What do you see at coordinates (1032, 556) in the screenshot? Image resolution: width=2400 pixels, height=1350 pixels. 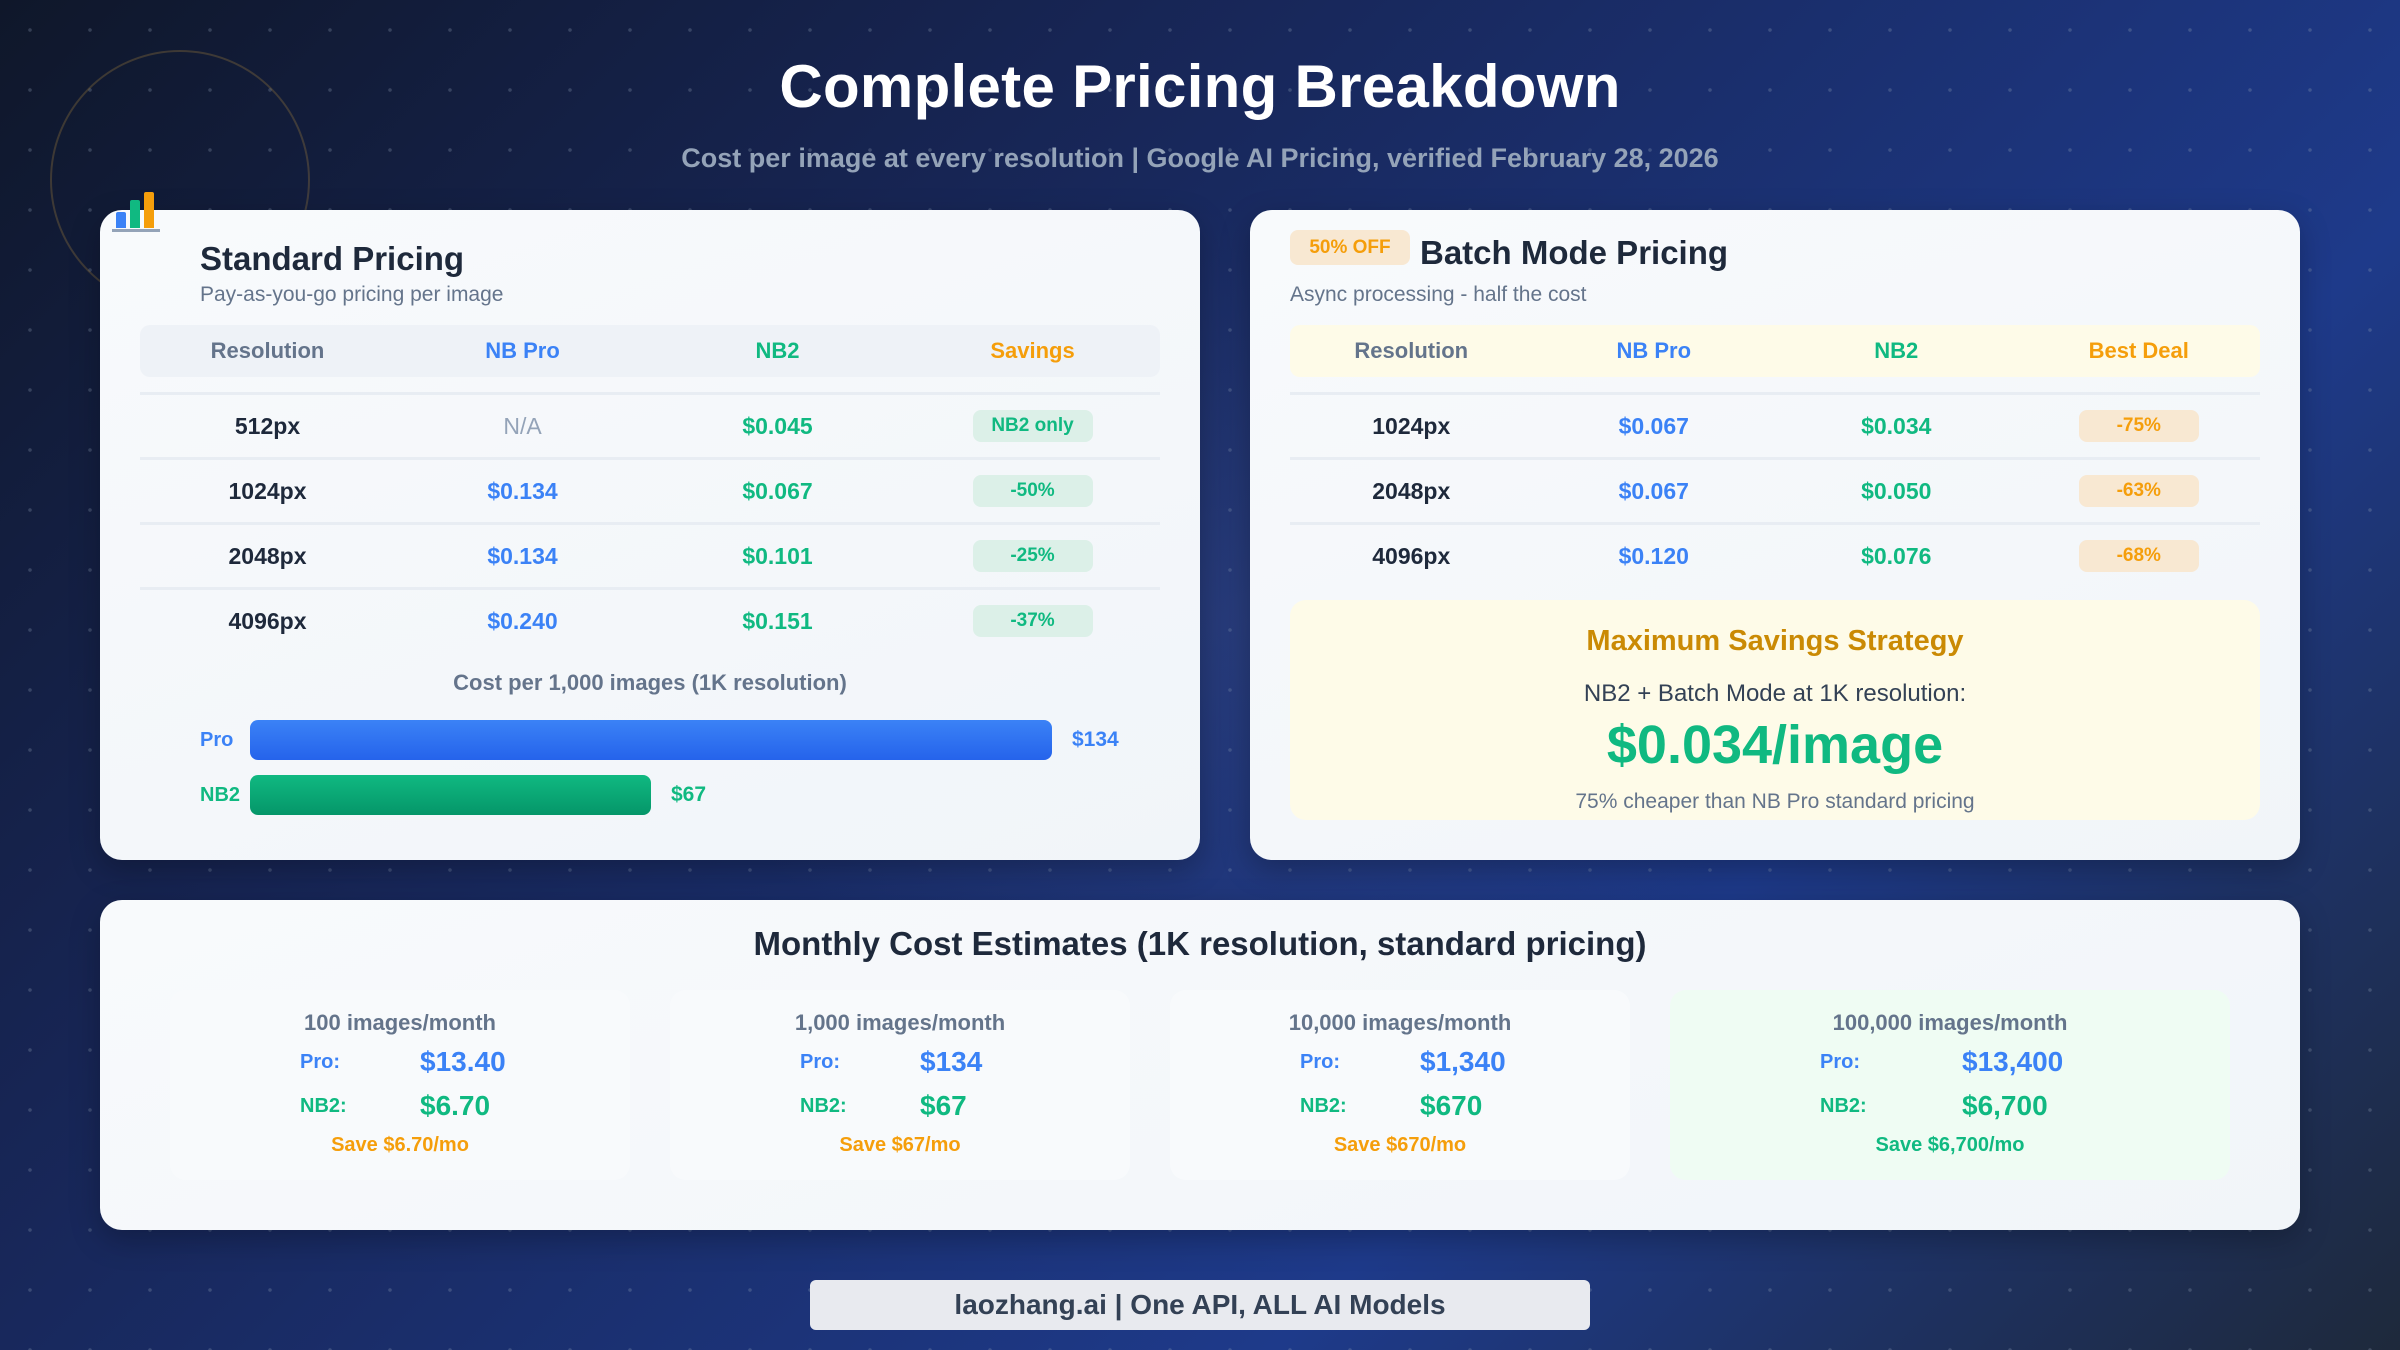 I see `savings-badge: -25%` at bounding box center [1032, 556].